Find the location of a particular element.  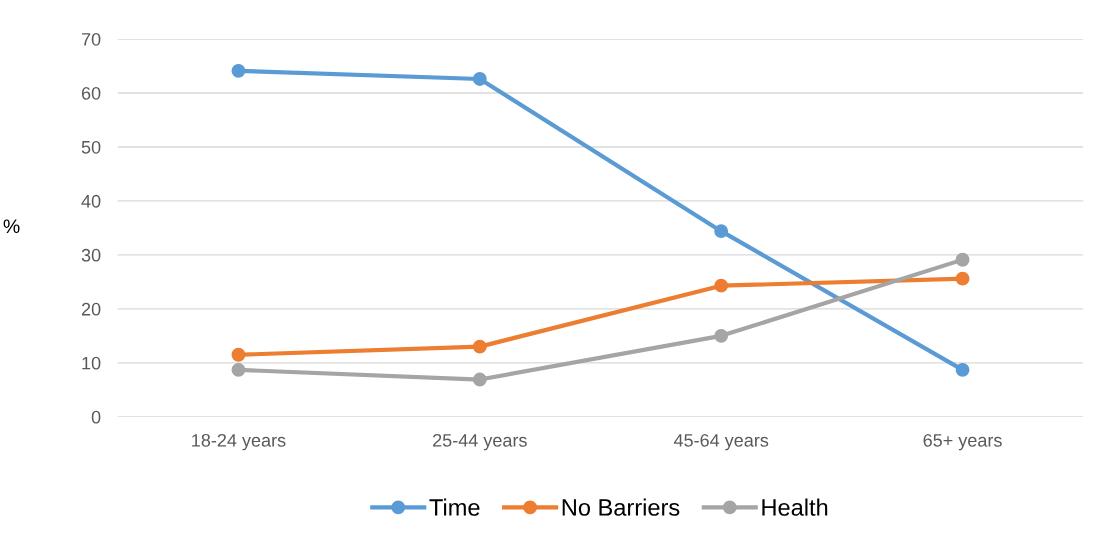

legend-label: Health is located at coordinates (795, 507).